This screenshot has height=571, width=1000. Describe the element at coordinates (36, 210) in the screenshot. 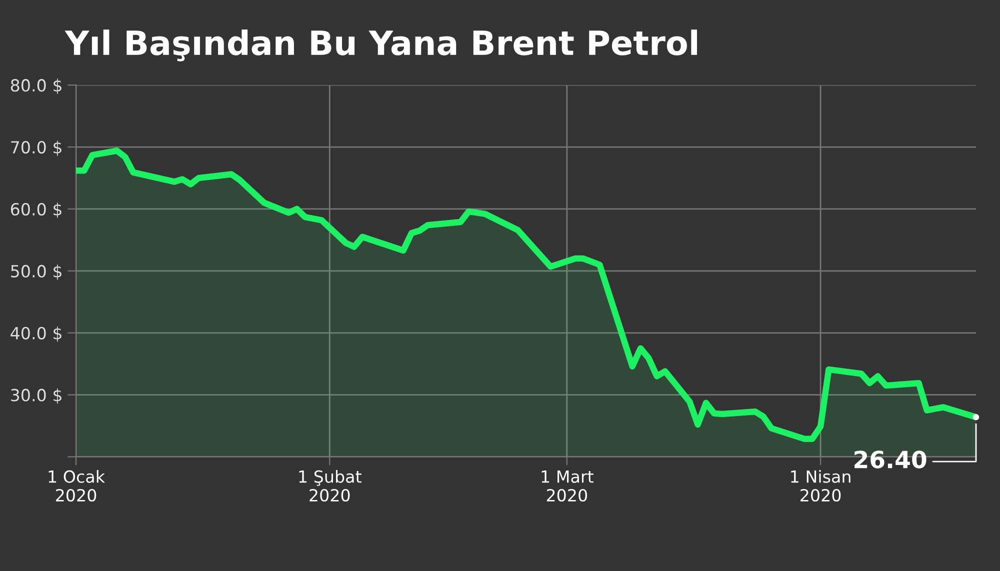

I see `y-tick-label: 60.0 $` at that location.